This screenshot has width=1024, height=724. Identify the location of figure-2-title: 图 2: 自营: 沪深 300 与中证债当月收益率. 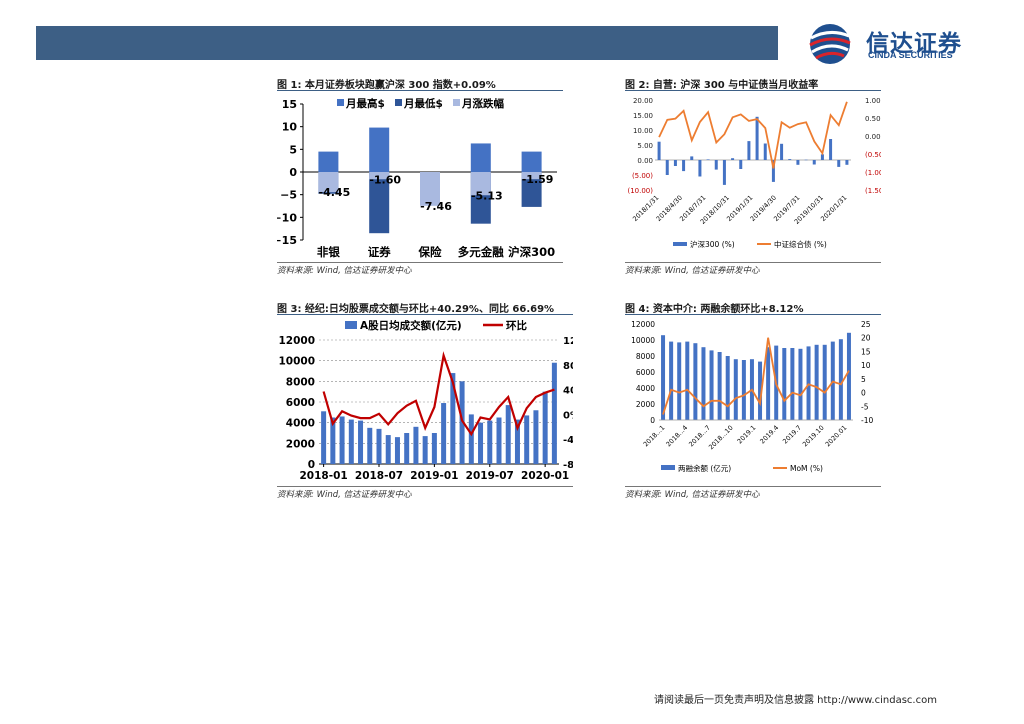
(722, 85).